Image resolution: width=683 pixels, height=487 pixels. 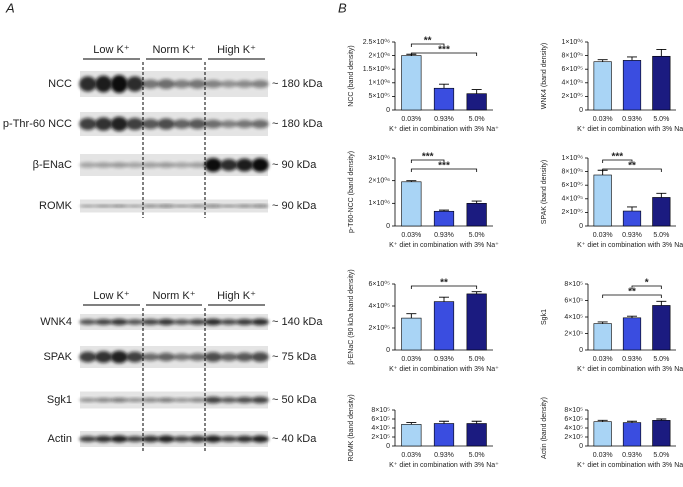 What do you see at coordinates (380, 284) in the screenshot?
I see `y-tick-label: 6×10⁰⁵` at bounding box center [380, 284].